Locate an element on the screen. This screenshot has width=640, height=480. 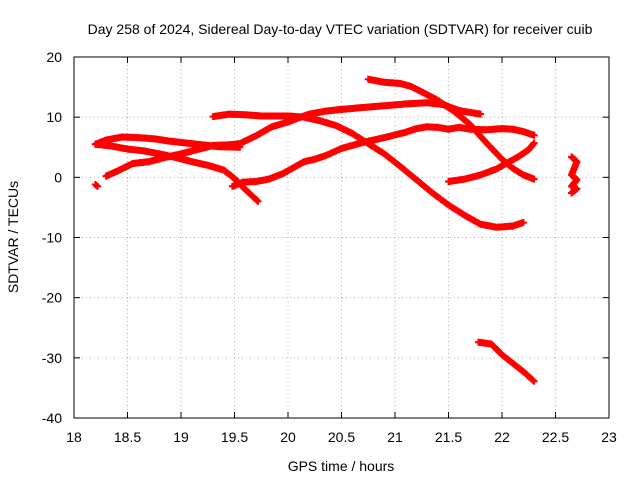
x-tick-label: 19 is located at coordinates (181, 437).